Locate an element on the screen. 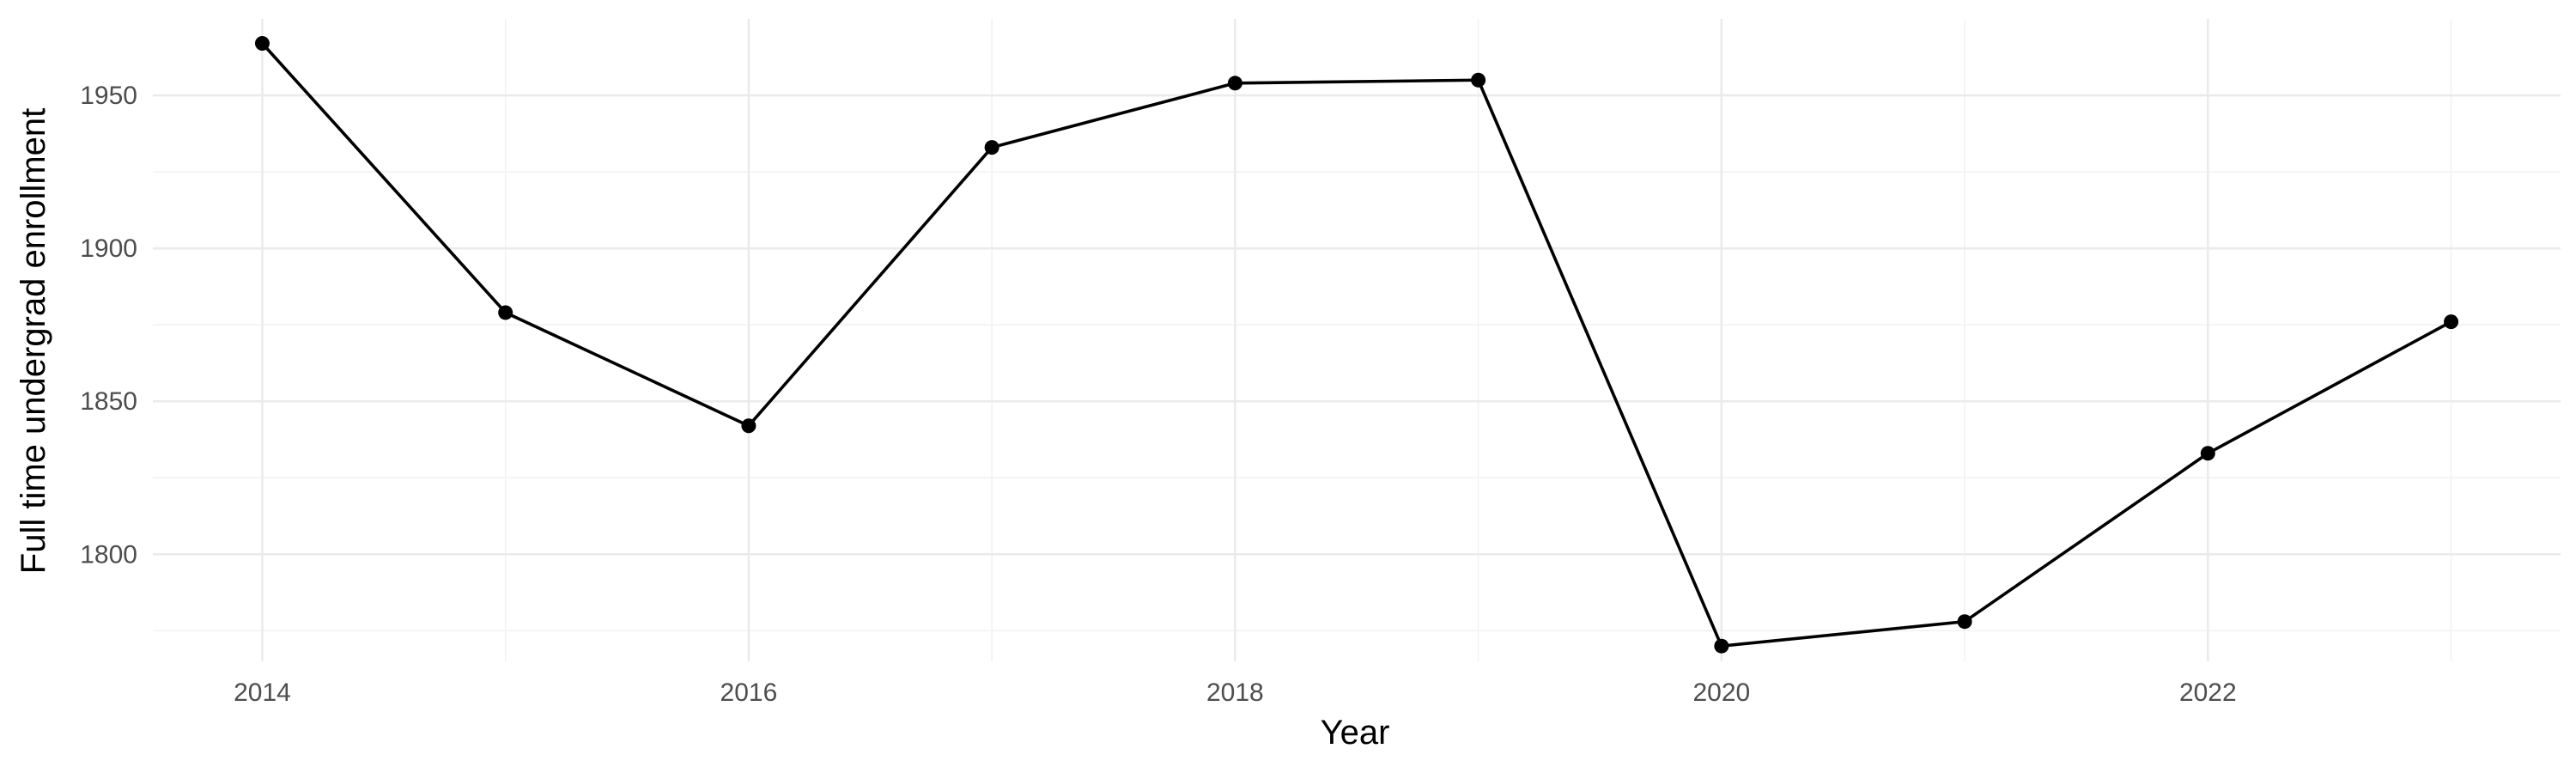 This screenshot has width=2576, height=773. y-tick-label: 1850 is located at coordinates (109, 401).